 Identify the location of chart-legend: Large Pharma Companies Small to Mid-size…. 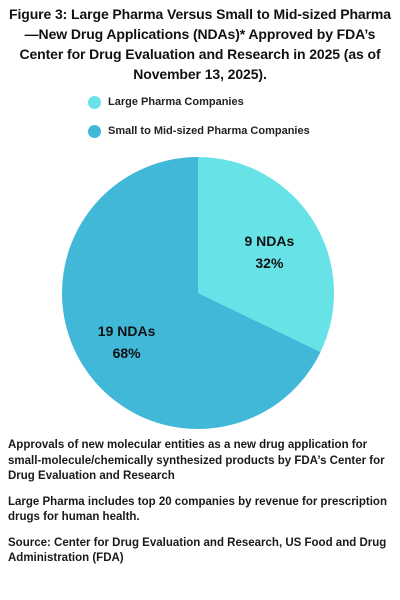
(233, 123).